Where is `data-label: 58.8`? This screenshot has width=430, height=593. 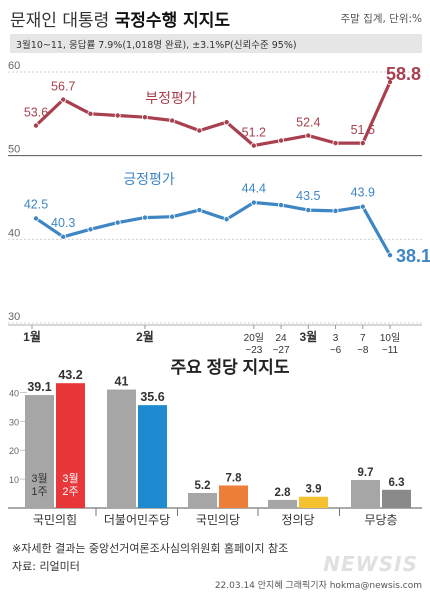 data-label: 58.8 is located at coordinates (403, 74).